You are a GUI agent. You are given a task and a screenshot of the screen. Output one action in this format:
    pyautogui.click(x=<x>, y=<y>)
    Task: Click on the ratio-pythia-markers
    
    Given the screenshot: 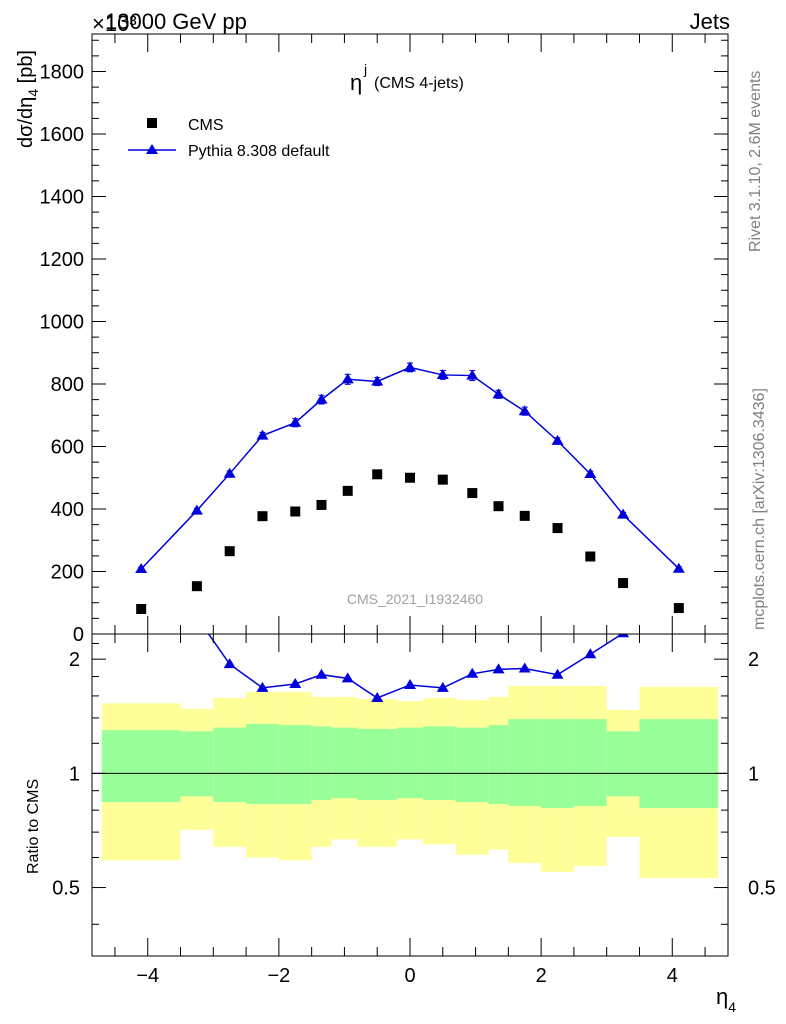 What is the action you would take?
    pyautogui.click(x=410, y=656)
    